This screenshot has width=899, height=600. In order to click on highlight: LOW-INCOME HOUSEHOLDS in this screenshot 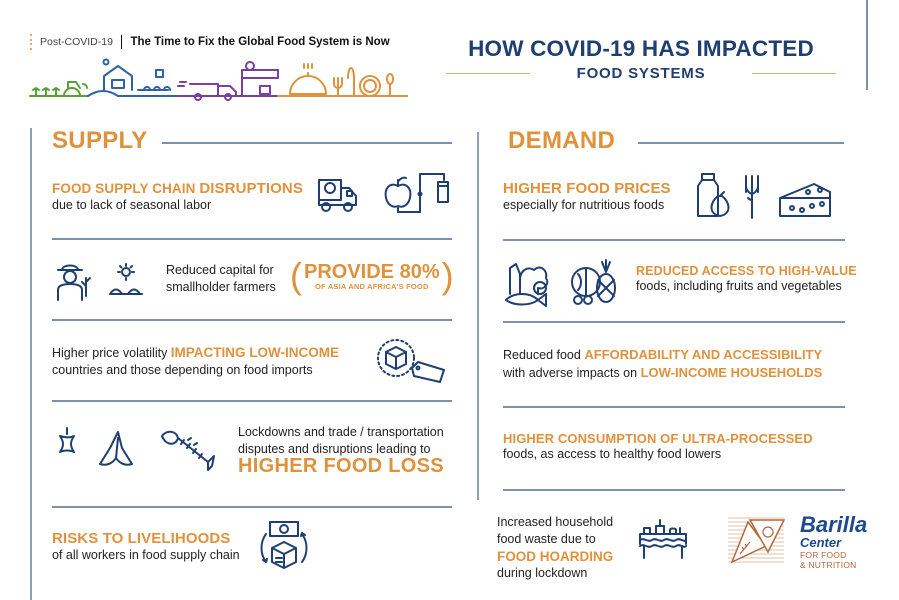, I will do `click(731, 372)`.